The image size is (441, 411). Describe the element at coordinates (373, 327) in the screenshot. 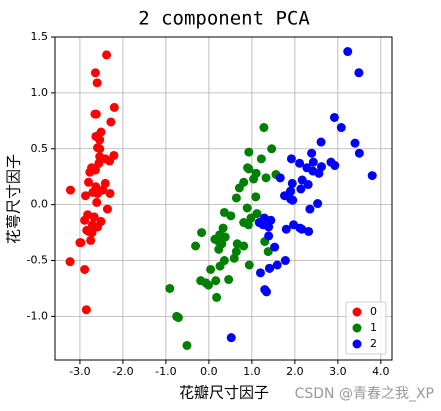

I see `legend-label: 1` at that location.